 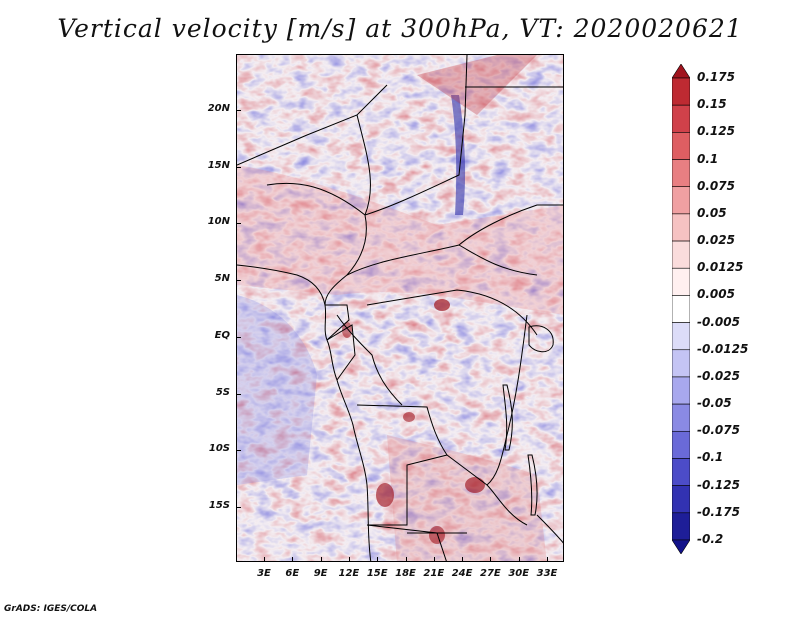 I want to click on longitude-tick-label: 15E, so click(x=377, y=573).